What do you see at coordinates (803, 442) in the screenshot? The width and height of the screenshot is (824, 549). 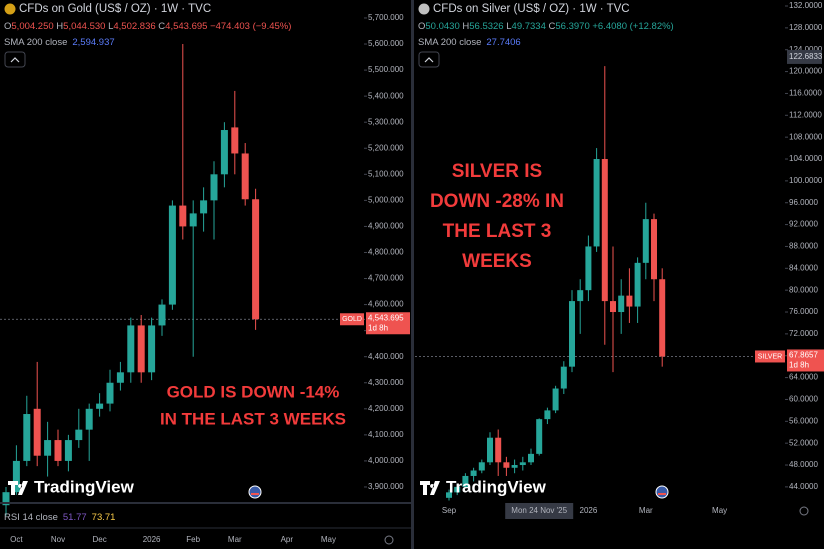 I see `y-tick-label: 52.0000` at bounding box center [803, 442].